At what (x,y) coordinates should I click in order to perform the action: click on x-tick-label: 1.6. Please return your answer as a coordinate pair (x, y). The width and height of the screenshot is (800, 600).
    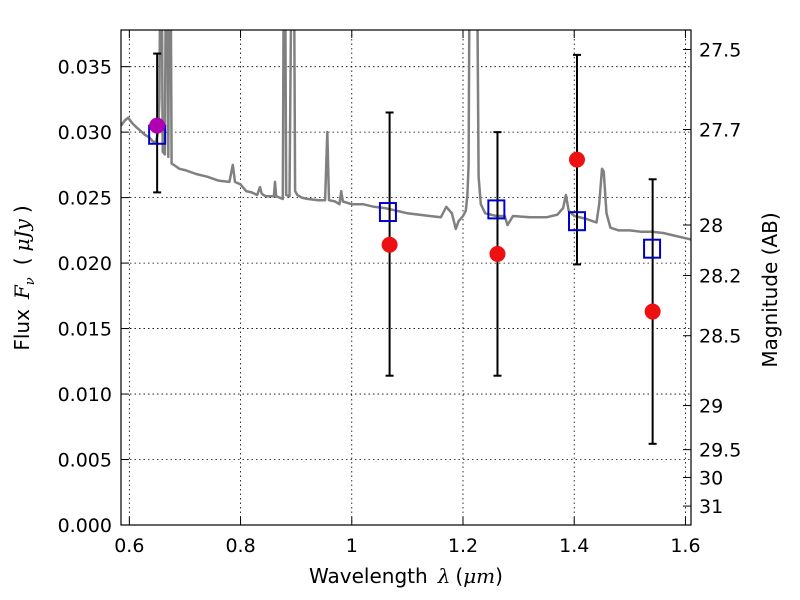
    Looking at the image, I should click on (685, 546).